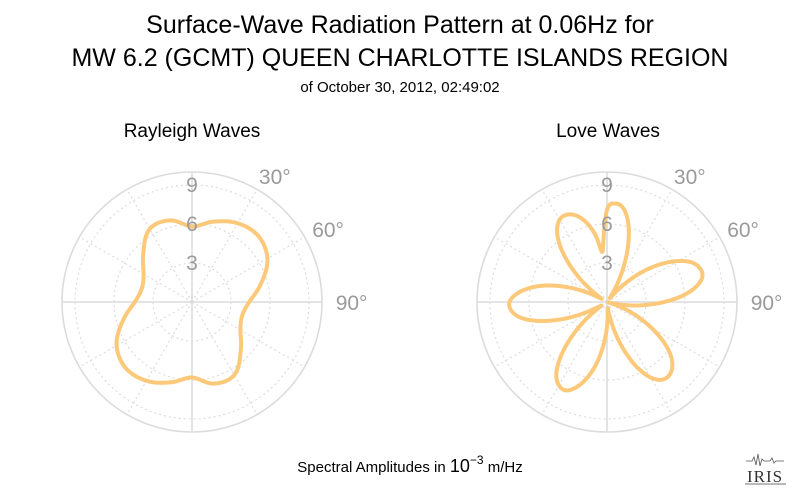 This screenshot has width=800, height=496. Describe the element at coordinates (608, 131) in the screenshot. I see `love-chart-title: Love Waves` at that location.